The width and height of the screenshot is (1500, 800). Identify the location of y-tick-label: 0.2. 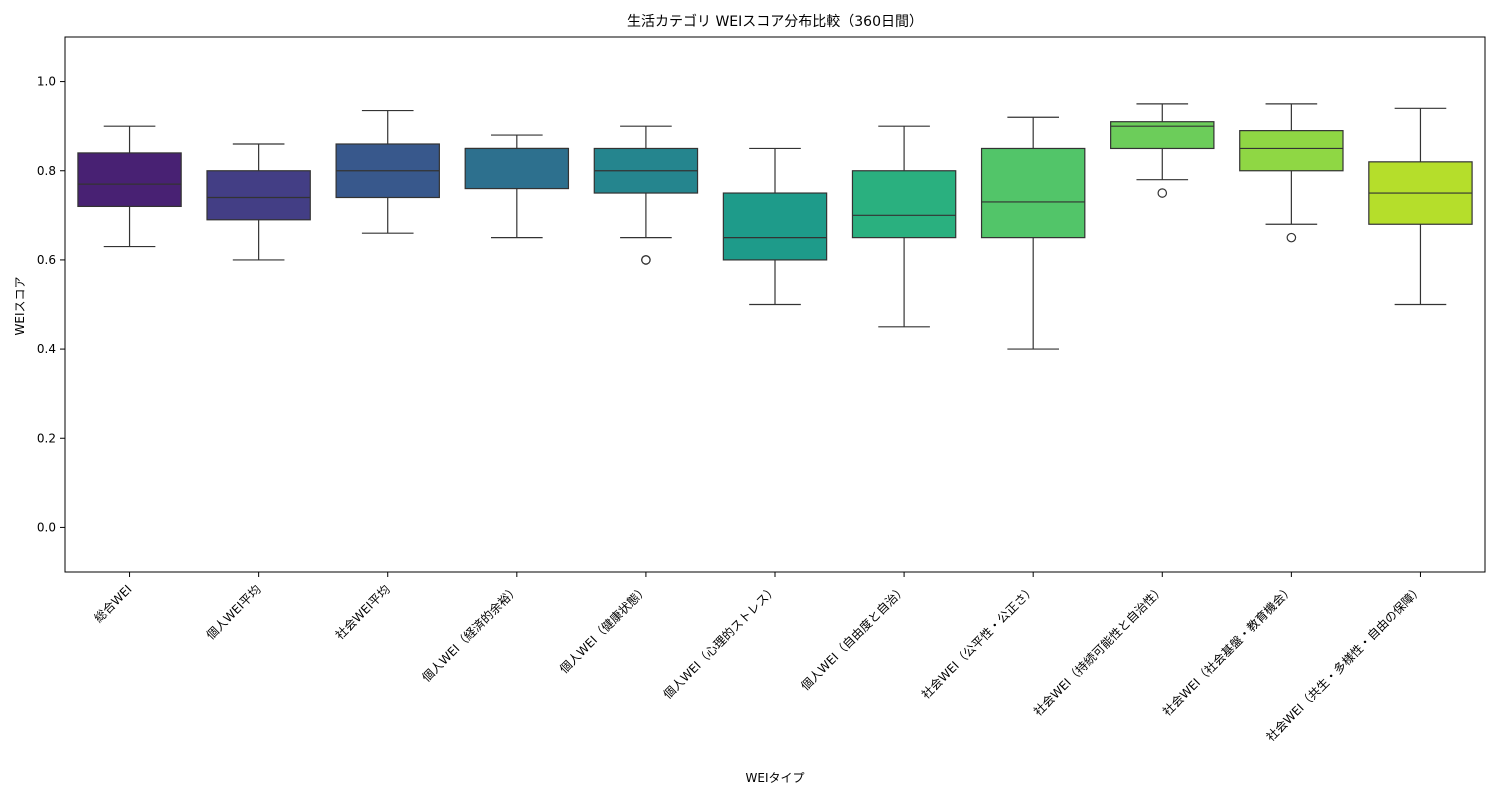
(46, 438).